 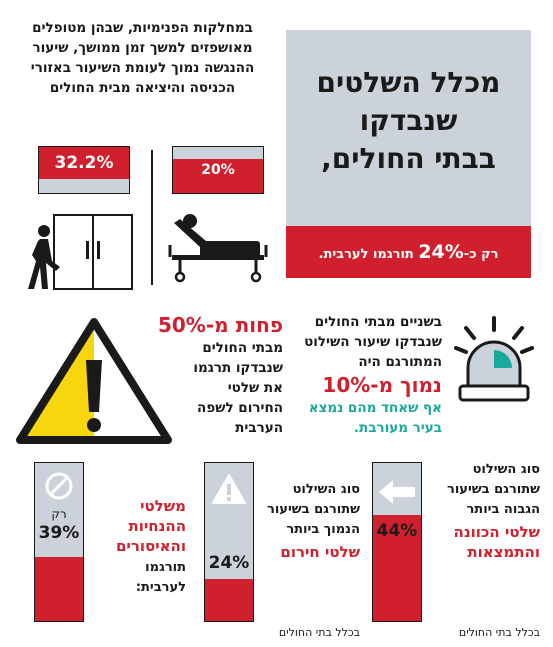 I want to click on bar-instructions-value: 39%, so click(x=59, y=533).